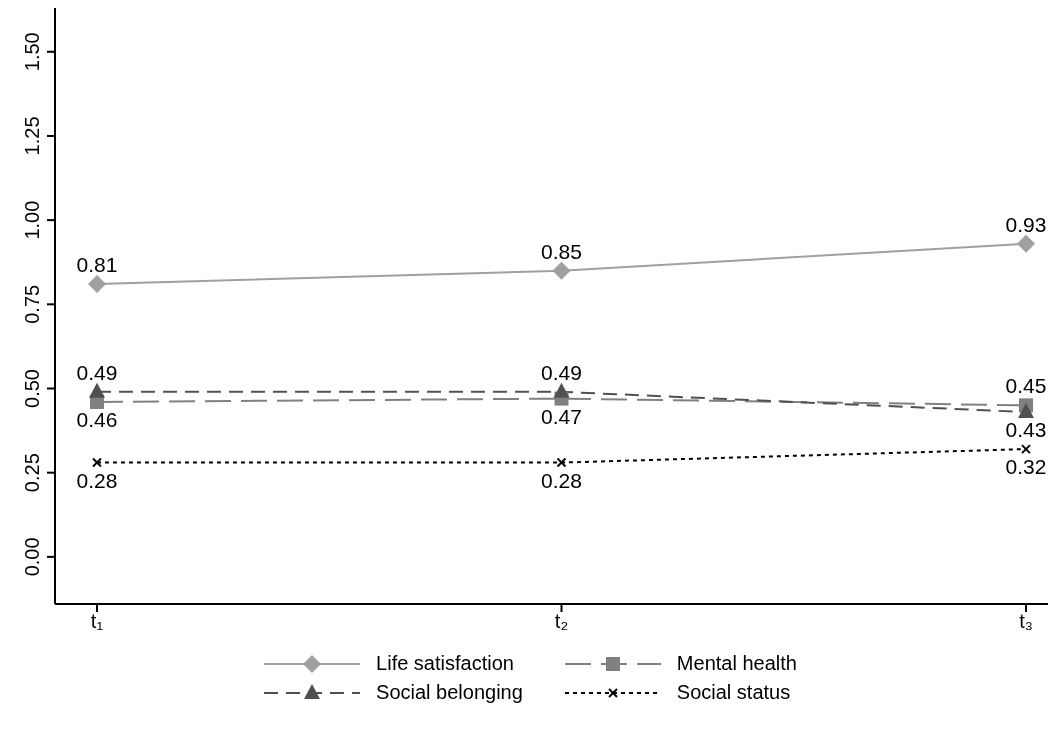  What do you see at coordinates (736, 663) in the screenshot?
I see `legend-label: Mental health` at bounding box center [736, 663].